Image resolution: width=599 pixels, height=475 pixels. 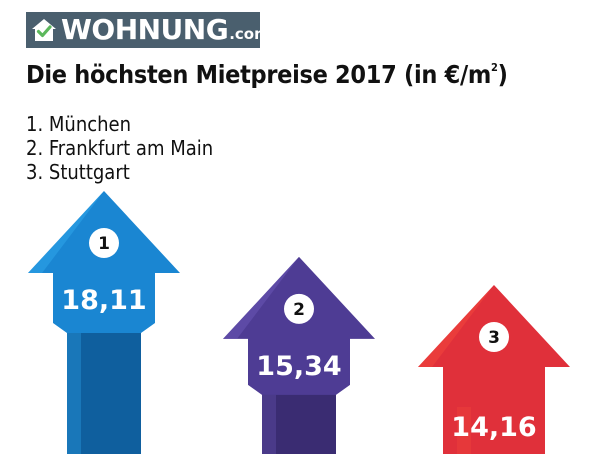 What do you see at coordinates (35, 172) in the screenshot?
I see `ranking-number: 3.` at bounding box center [35, 172].